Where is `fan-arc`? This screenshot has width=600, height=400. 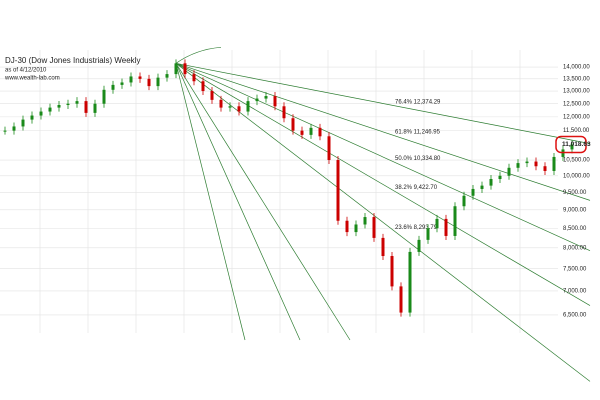
fan-arc is located at coordinates (198, 55).